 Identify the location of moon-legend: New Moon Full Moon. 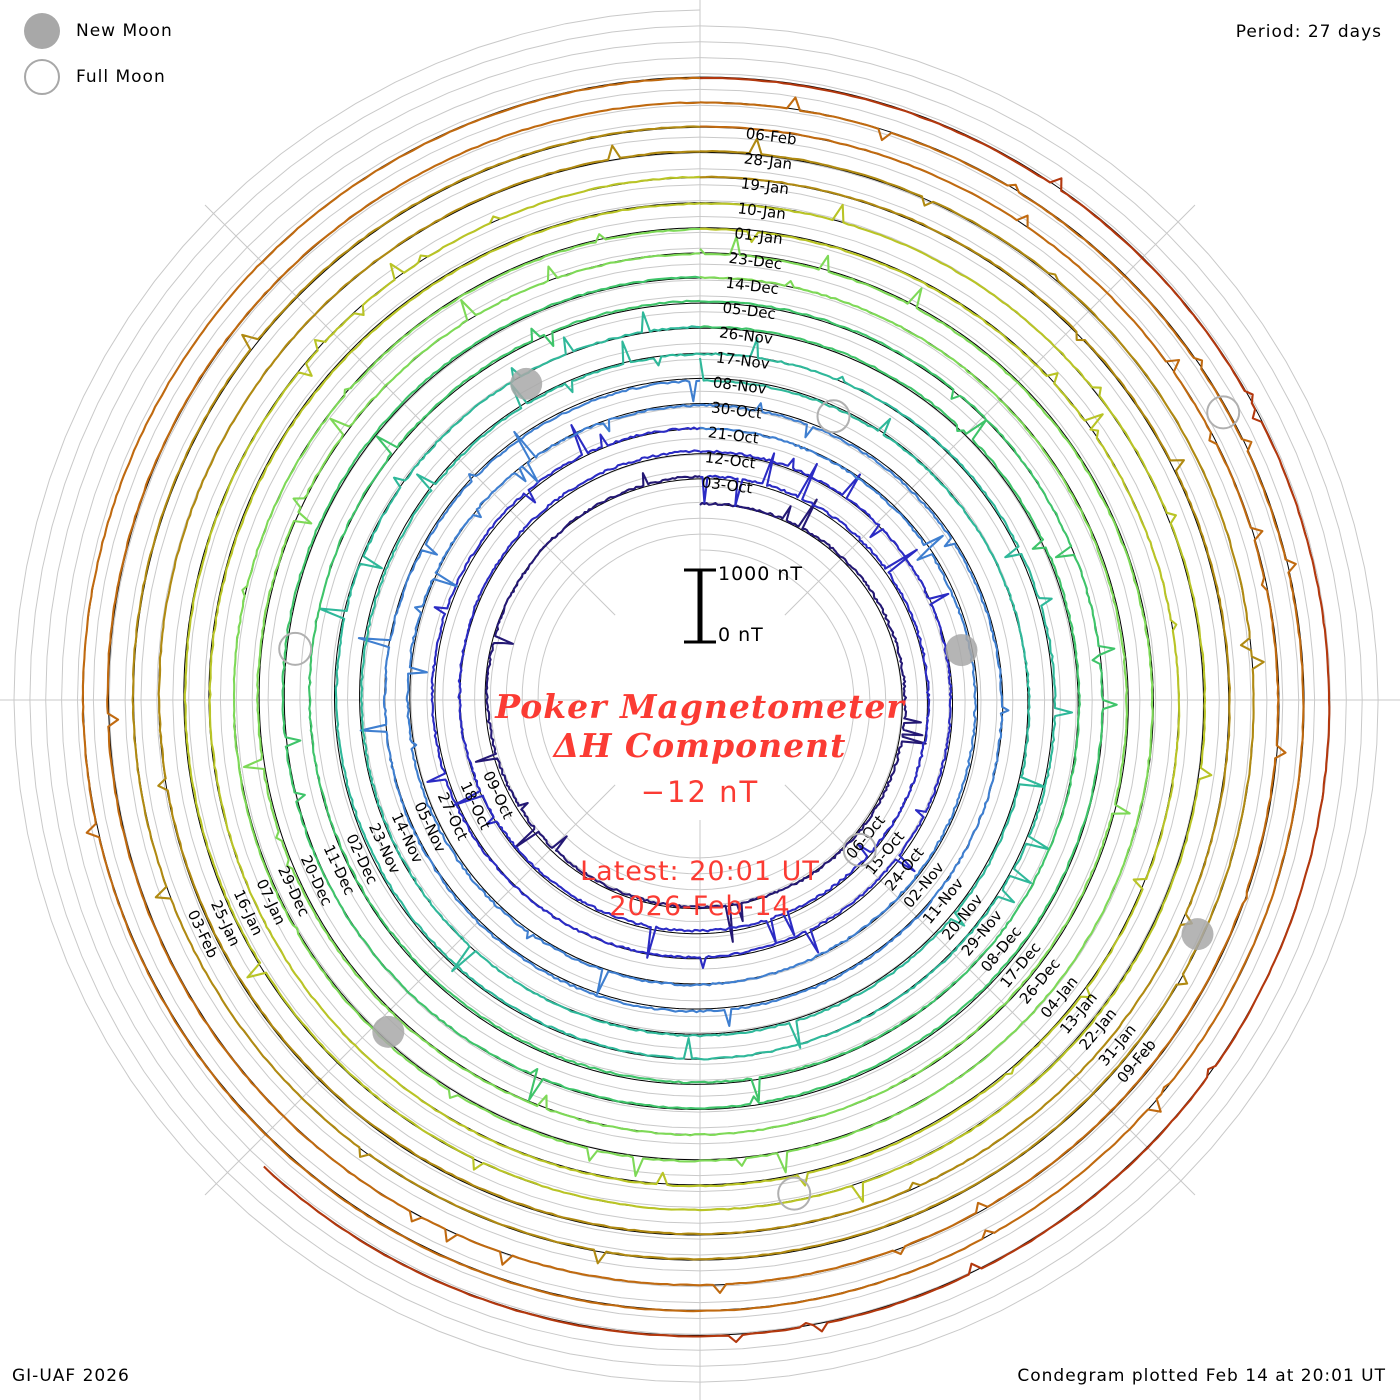
(98, 54).